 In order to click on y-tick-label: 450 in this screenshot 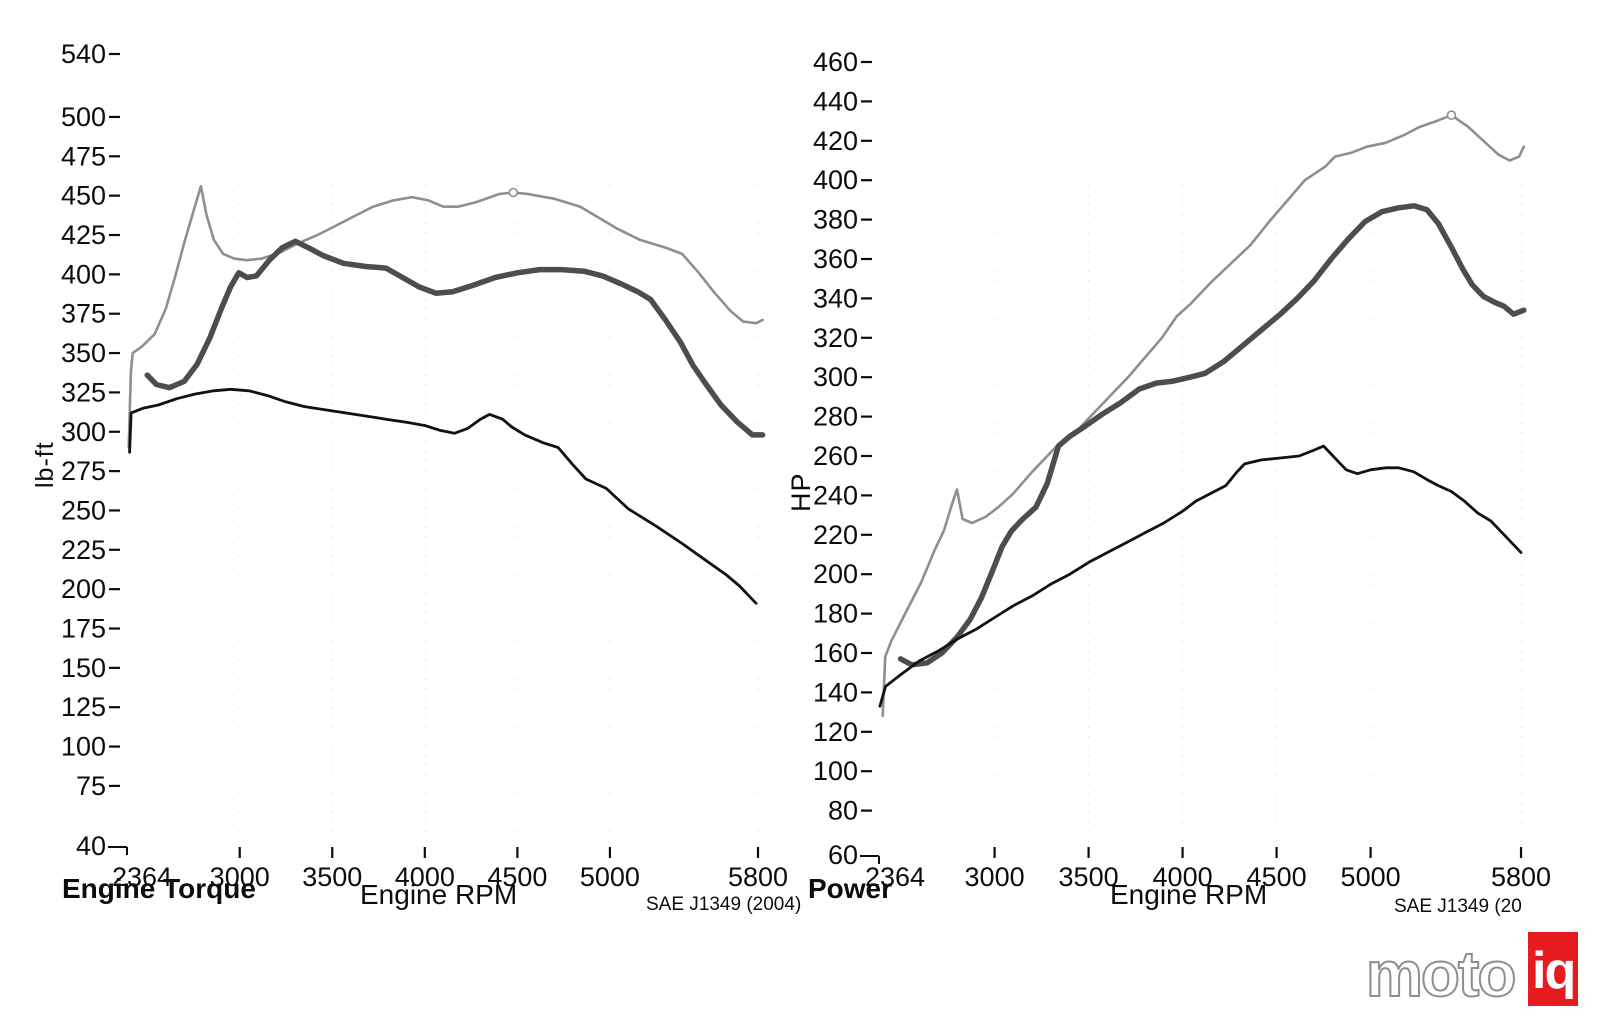, I will do `click(83, 196)`.